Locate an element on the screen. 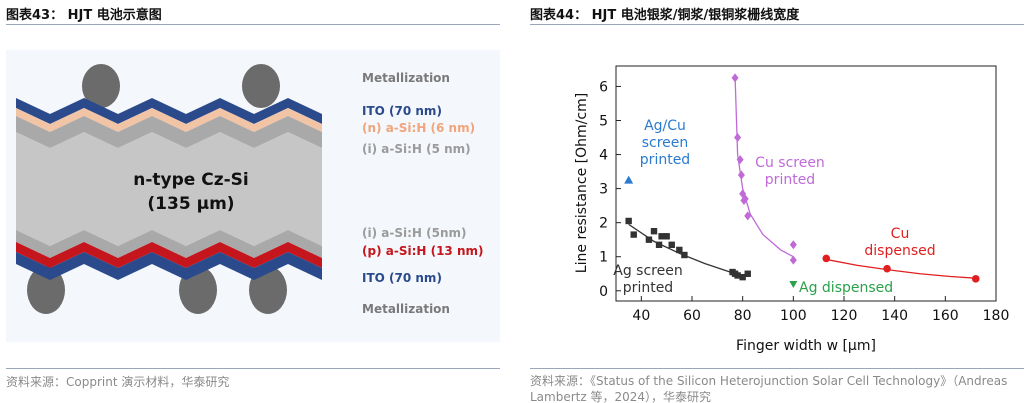 The width and height of the screenshot is (1030, 403). y-tick-label: 2 is located at coordinates (603, 224).